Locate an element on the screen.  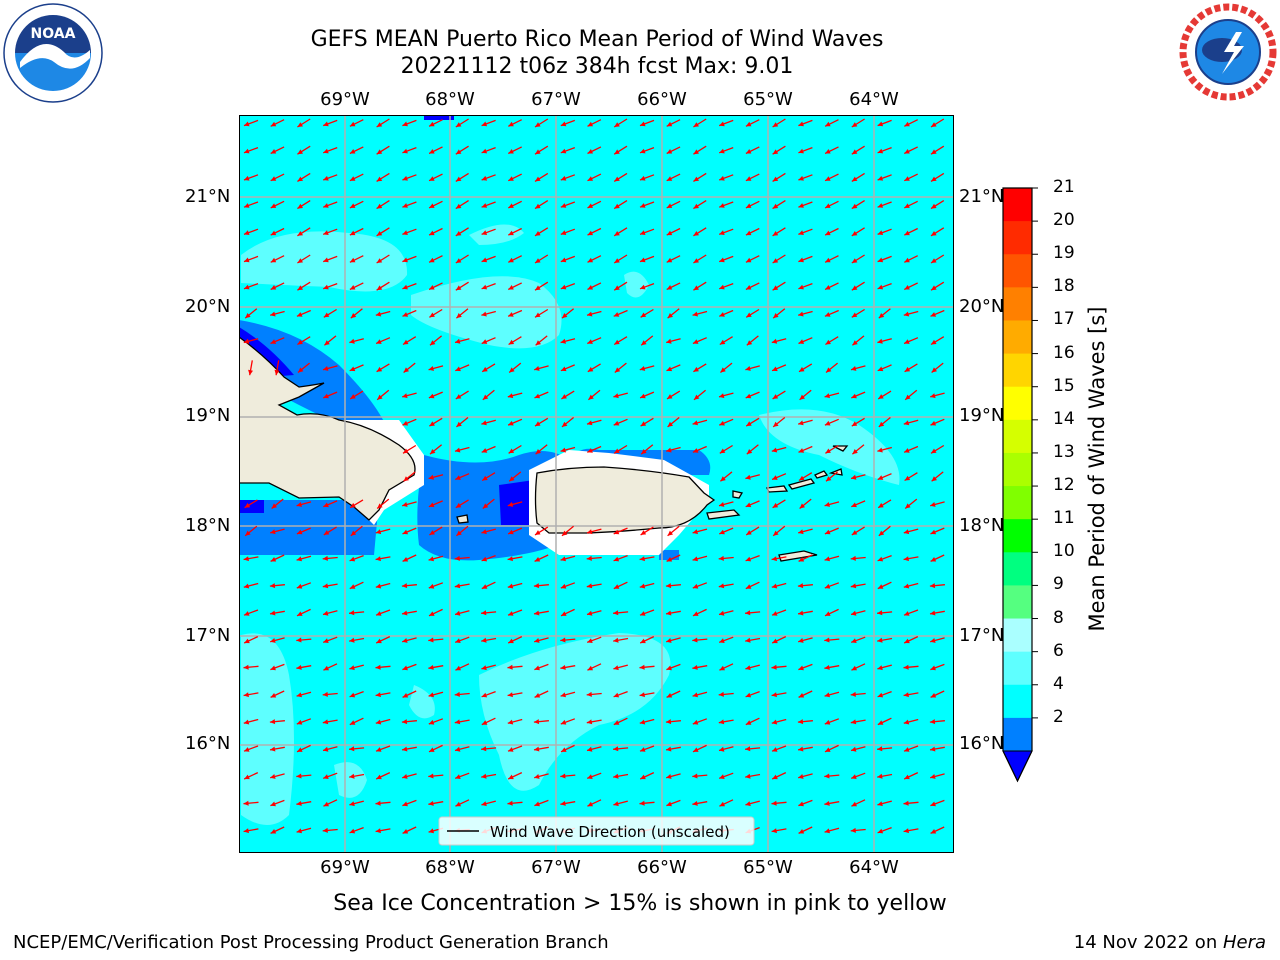
st-croix is located at coordinates (798, 556).